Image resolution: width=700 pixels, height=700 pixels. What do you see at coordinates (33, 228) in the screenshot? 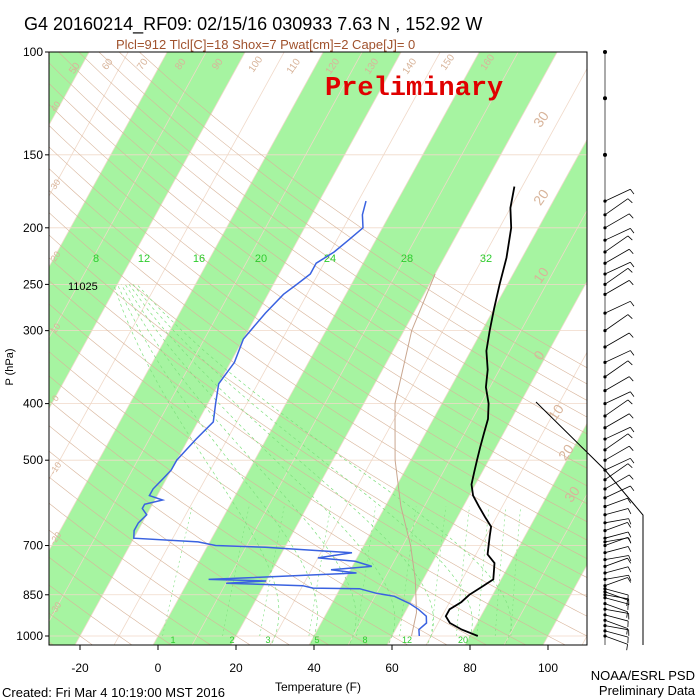
I see `y-tick-label: 200` at bounding box center [33, 228].